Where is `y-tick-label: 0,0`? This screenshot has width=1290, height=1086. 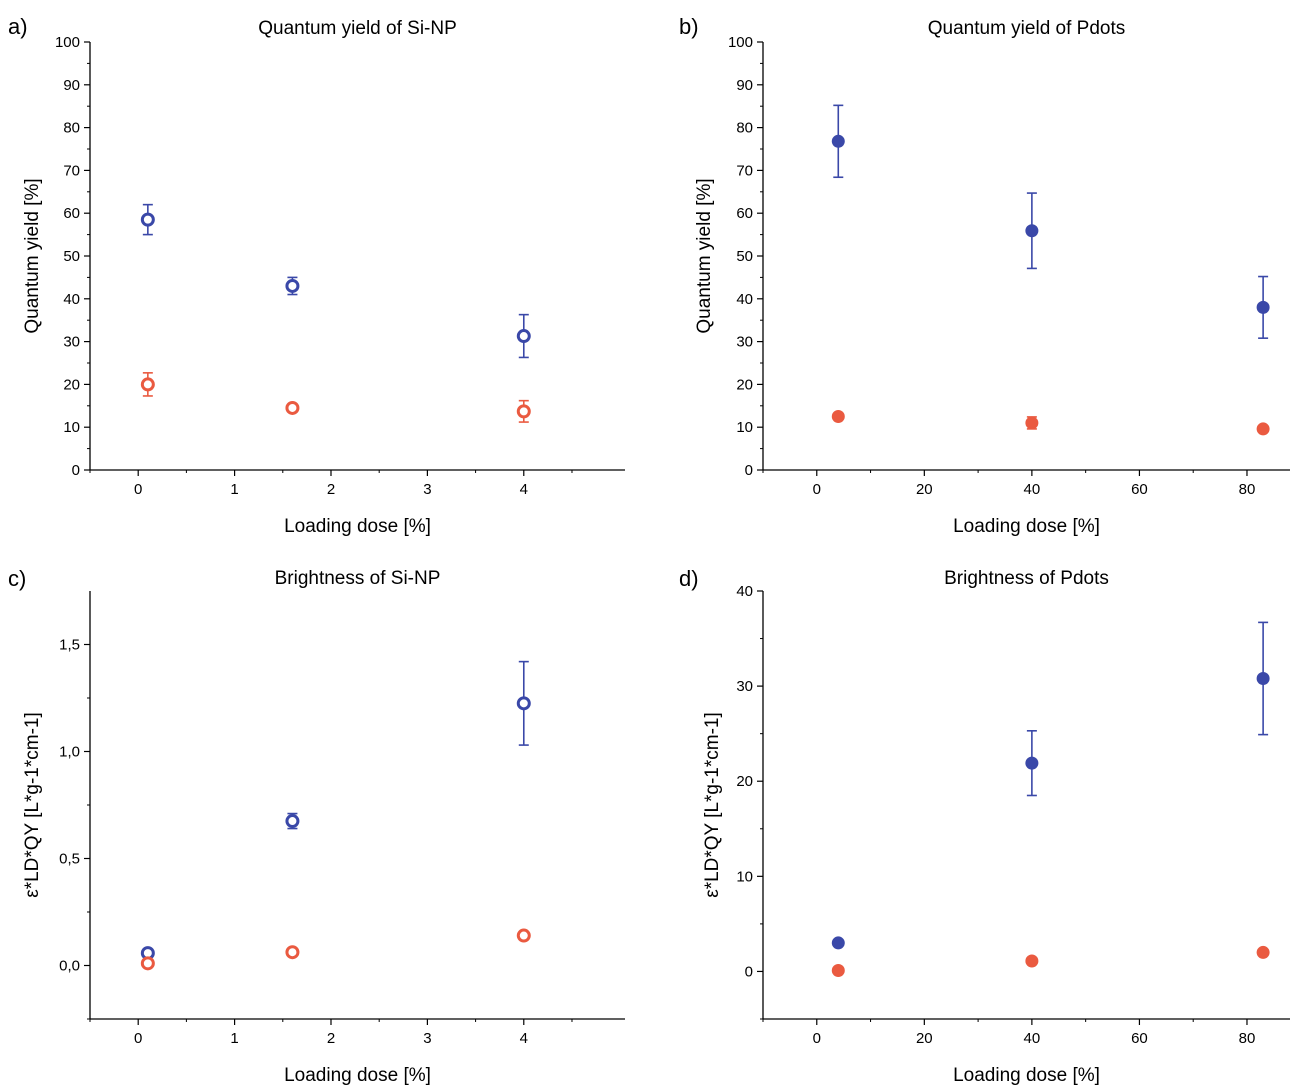
y-tick-label: 0,0 is located at coordinates (69, 966).